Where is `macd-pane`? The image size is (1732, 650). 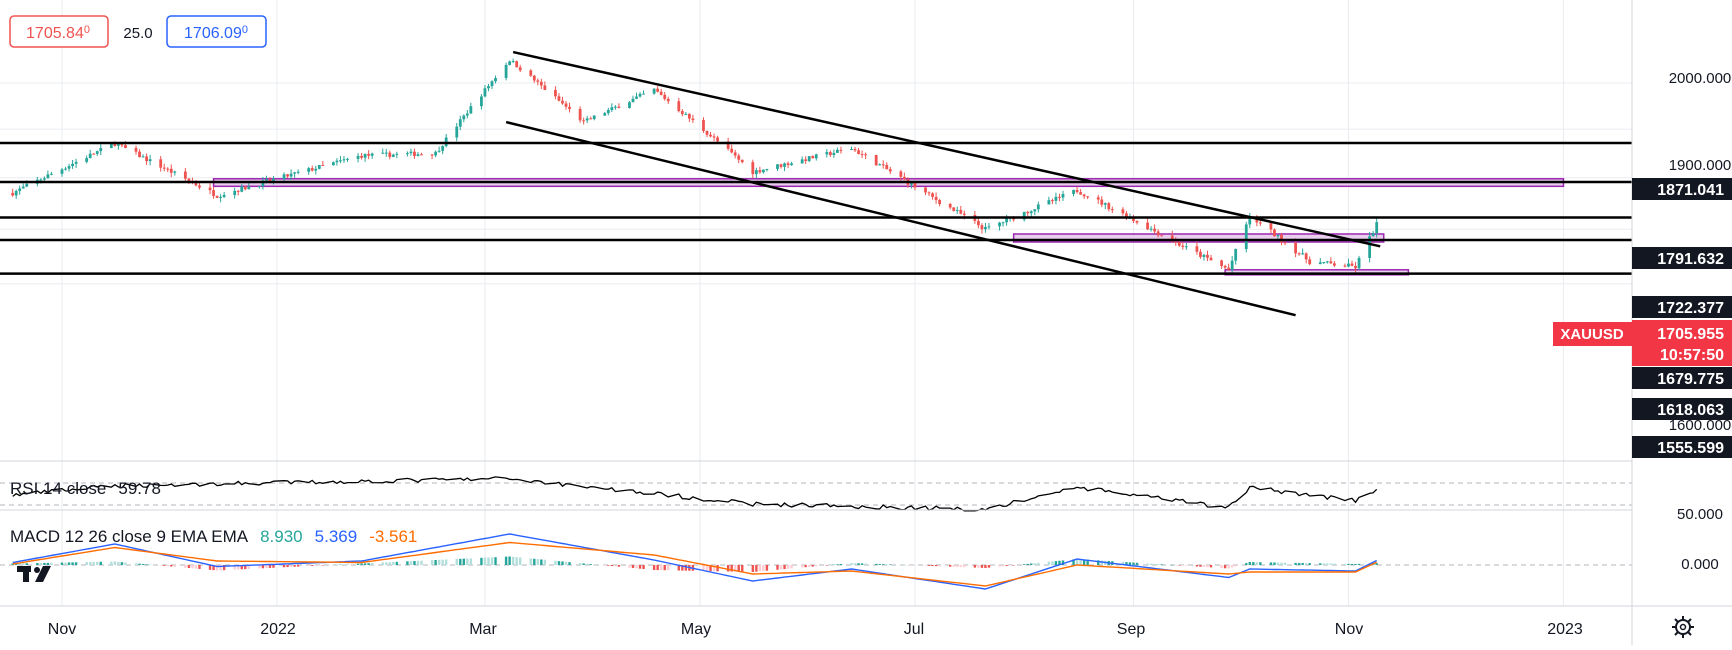
macd-pane is located at coordinates (694, 561).